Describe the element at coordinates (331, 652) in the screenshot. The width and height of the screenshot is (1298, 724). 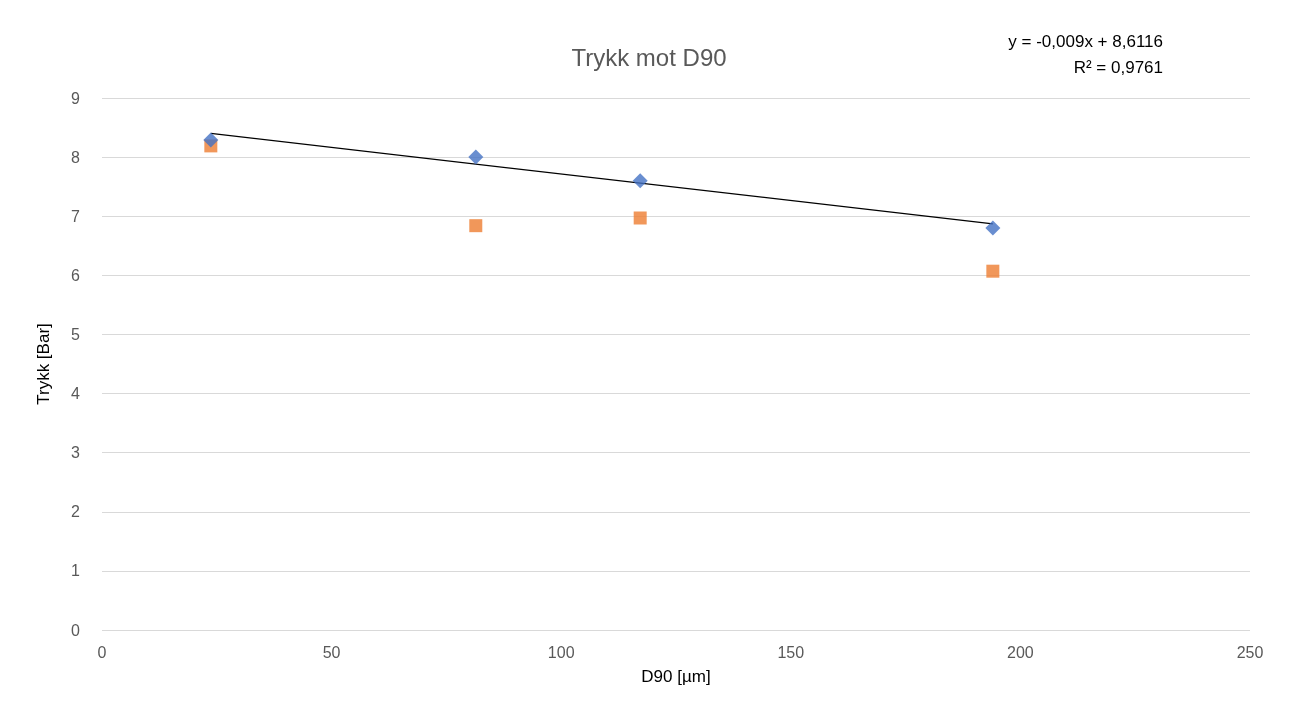
I see `x-tick-label: 50` at that location.